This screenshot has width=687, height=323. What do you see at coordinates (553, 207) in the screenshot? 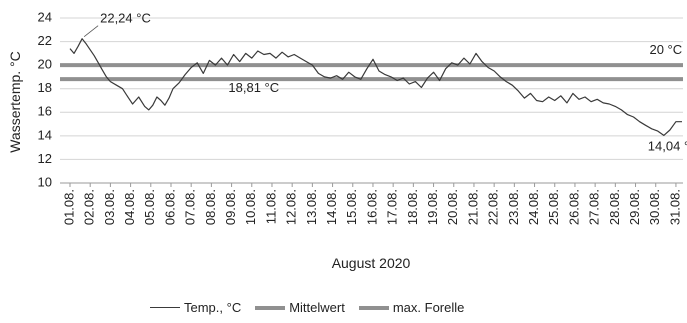
I see `x-tick-label: 25.08.` at bounding box center [553, 207].